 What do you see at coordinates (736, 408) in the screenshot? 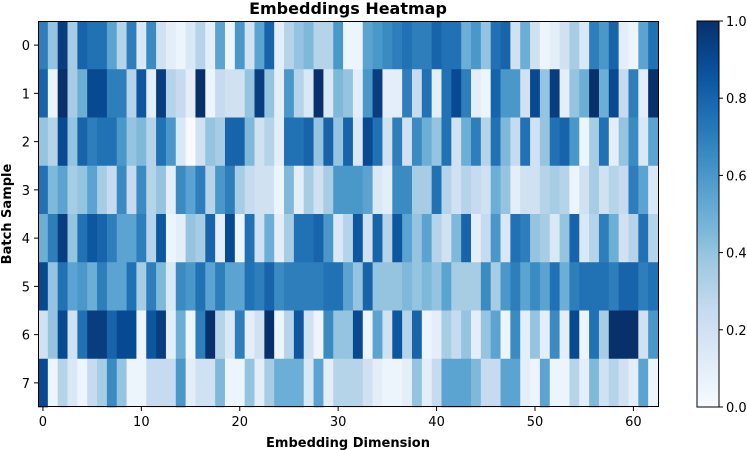
I see `colorbar-tick-label: 0.0` at bounding box center [736, 408].